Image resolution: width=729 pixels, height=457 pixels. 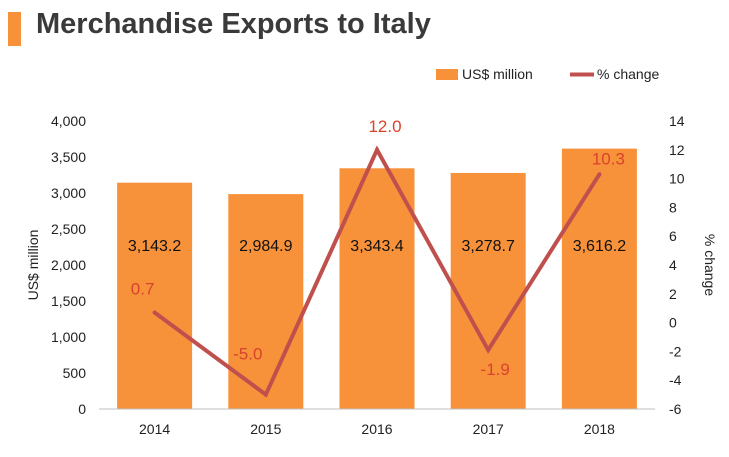 What do you see at coordinates (154, 246) in the screenshot?
I see `bar-value-label: 3,143.2` at bounding box center [154, 246].